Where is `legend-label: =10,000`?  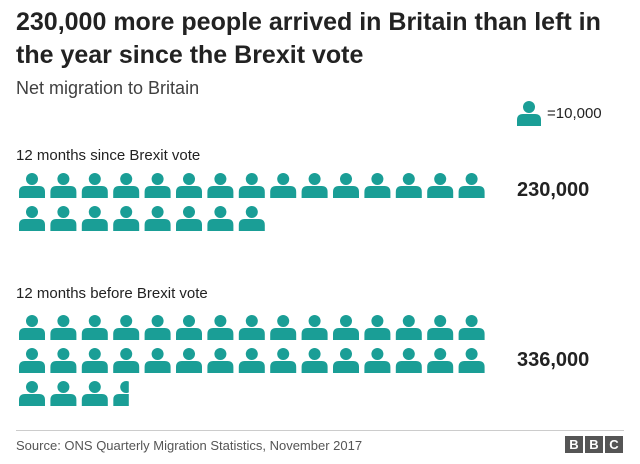 legend-label: =10,000 is located at coordinates (574, 113).